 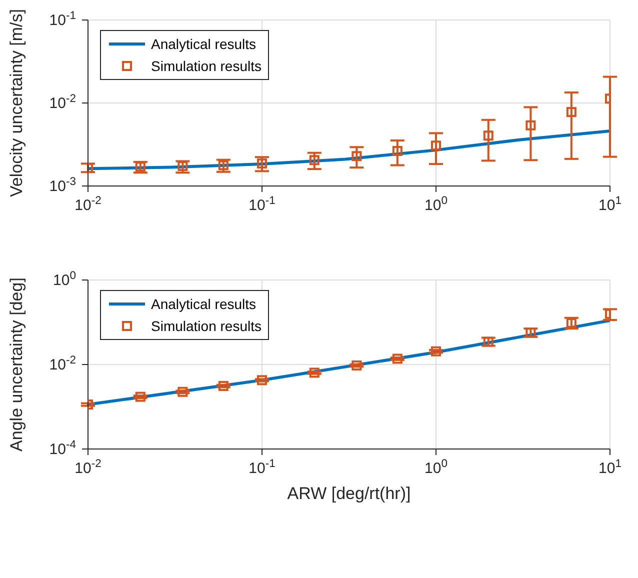 I want to click on y-tick-label: 10$^{-3}$, so click(x=62, y=185).